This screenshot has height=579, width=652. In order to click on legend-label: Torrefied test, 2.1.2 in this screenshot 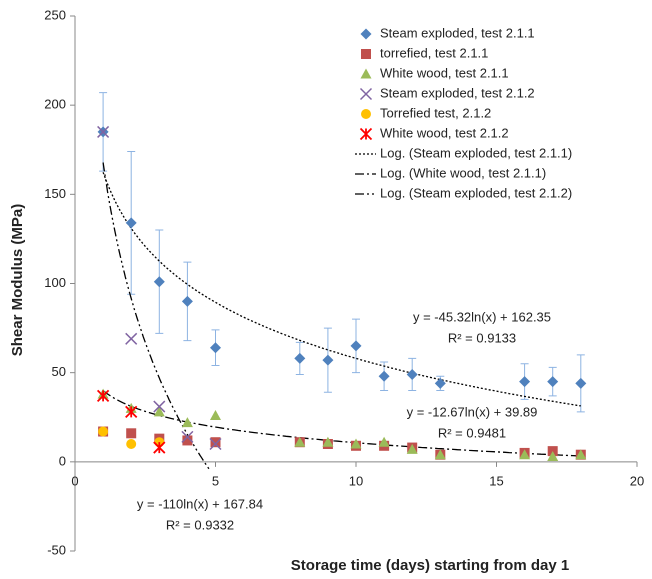, I will do `click(435, 112)`.